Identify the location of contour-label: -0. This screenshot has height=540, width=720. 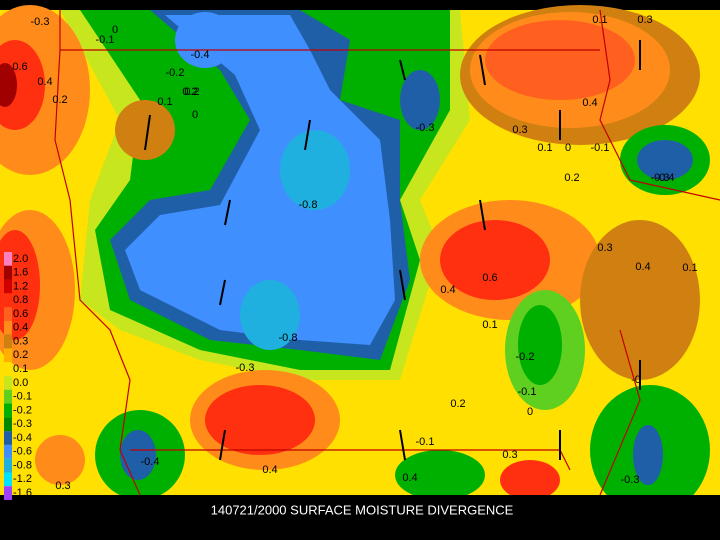
(636, 380).